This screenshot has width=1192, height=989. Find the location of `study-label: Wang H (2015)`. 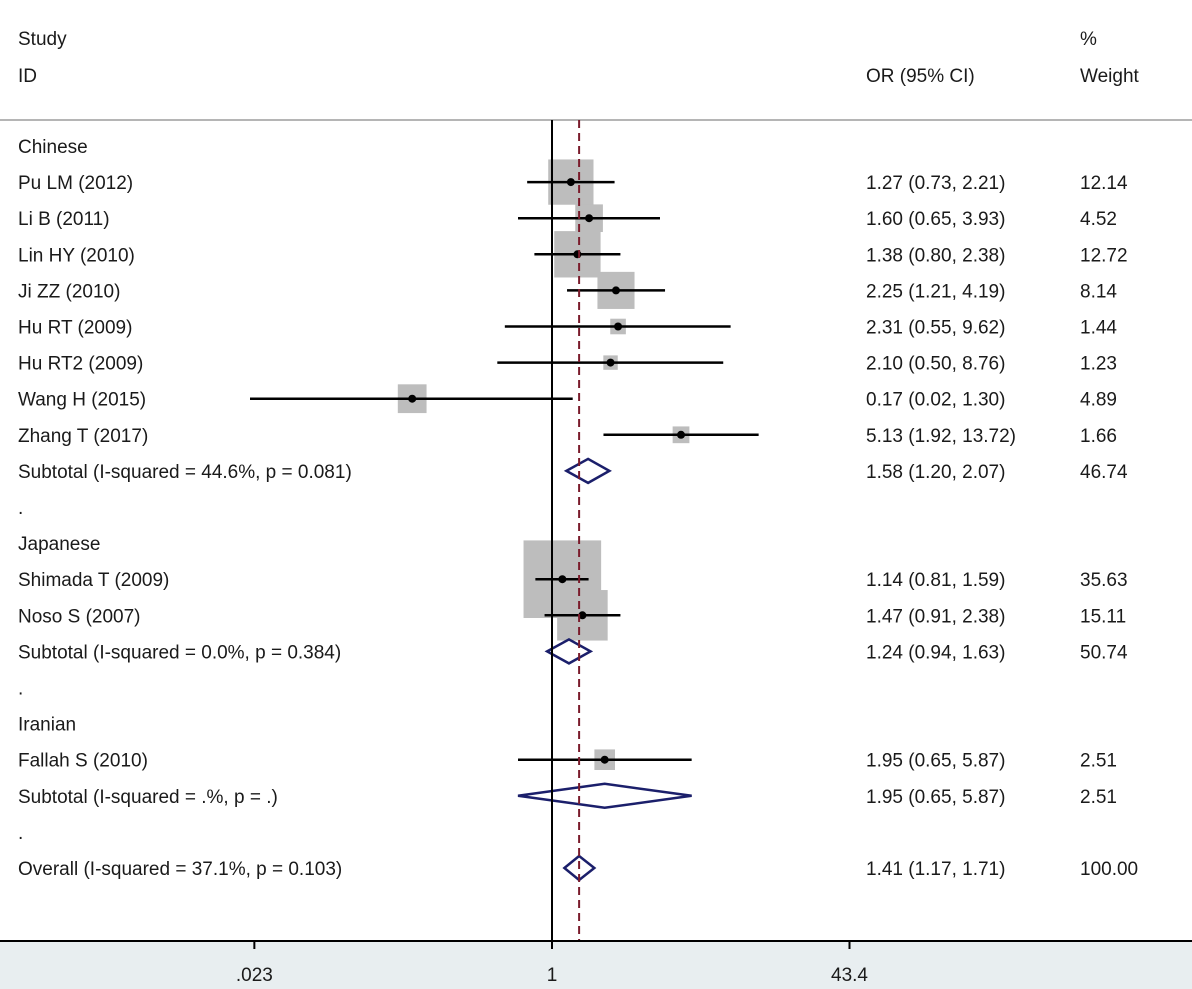

study-label: Wang H (2015) is located at coordinates (82, 400).